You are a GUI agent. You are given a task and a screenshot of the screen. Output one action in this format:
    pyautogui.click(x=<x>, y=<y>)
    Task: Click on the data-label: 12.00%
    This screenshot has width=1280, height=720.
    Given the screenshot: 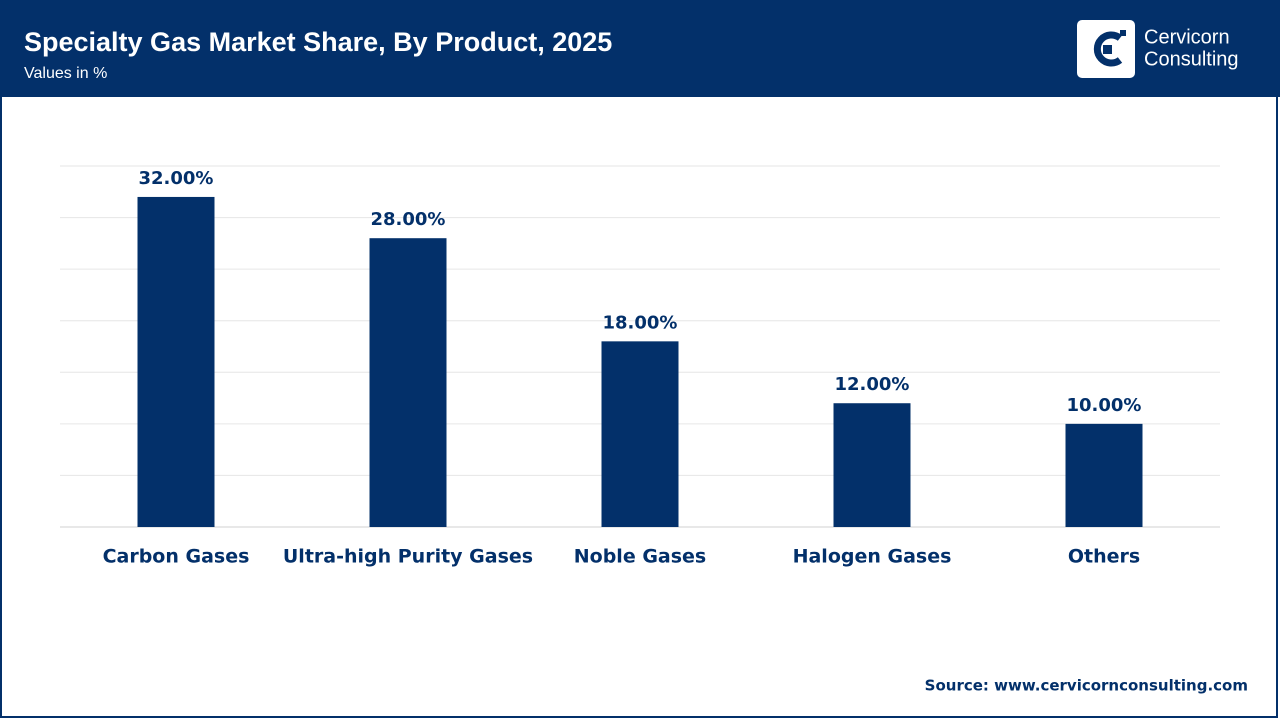 What is the action you would take?
    pyautogui.click(x=872, y=384)
    